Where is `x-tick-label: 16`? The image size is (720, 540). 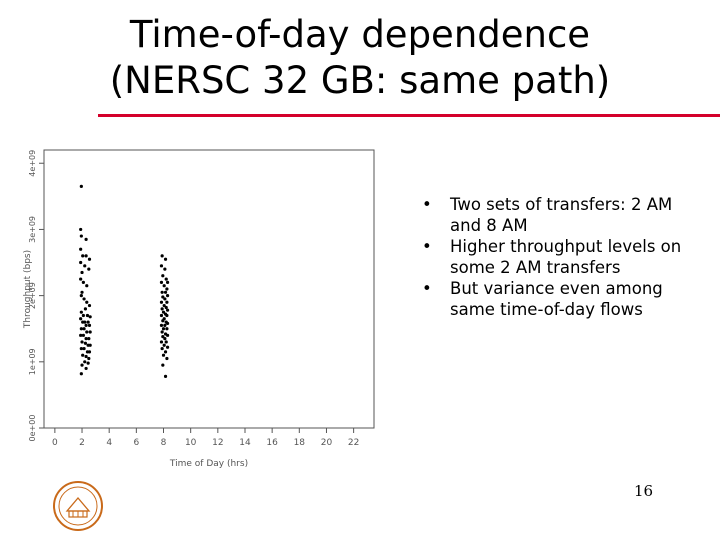
x-tick-label: 16 is located at coordinates (272, 443).